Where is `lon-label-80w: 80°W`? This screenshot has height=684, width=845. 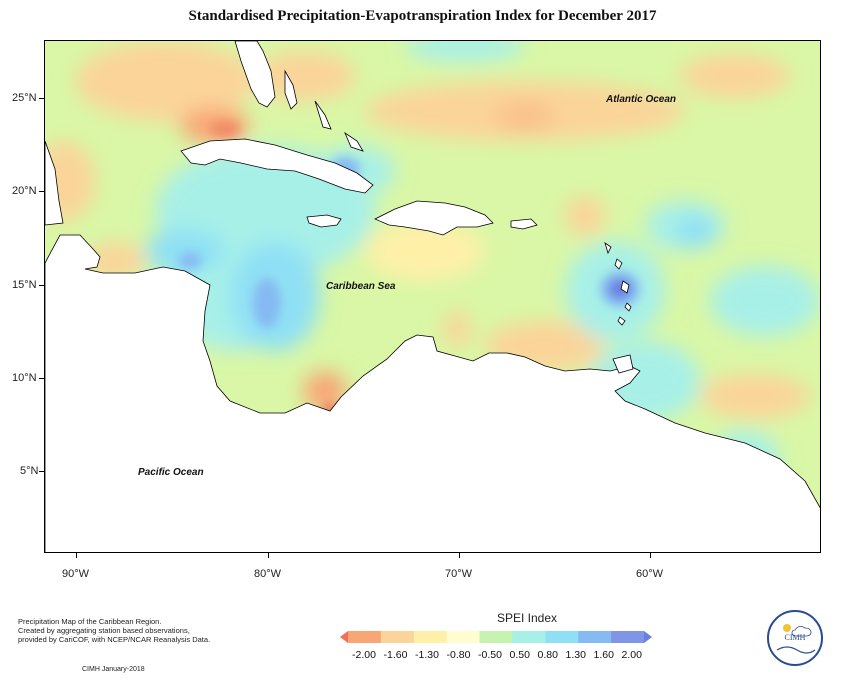 lon-label-80w: 80°W is located at coordinates (268, 574).